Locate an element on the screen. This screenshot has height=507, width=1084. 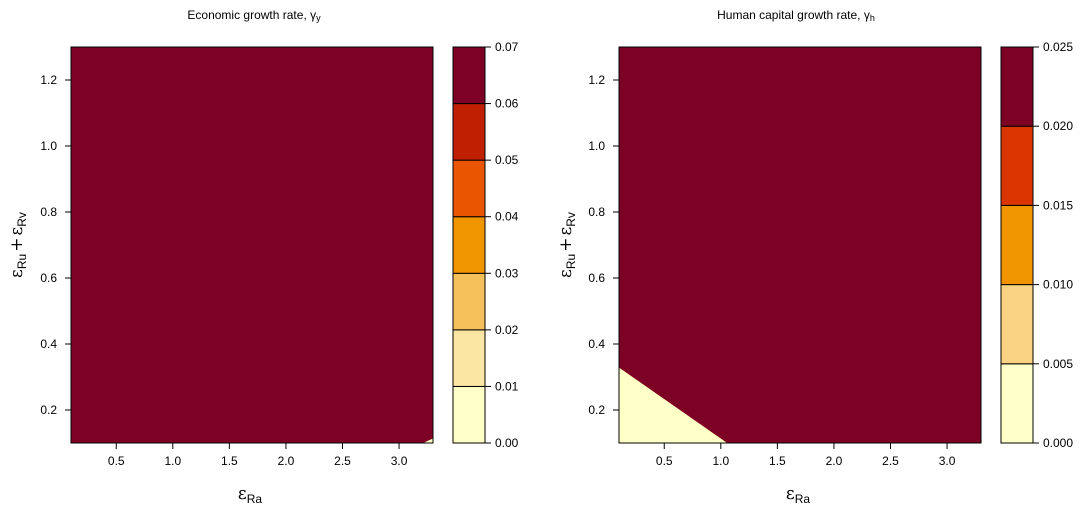
right-chart-title: Human capital growth rate, γh is located at coordinates (796, 15).